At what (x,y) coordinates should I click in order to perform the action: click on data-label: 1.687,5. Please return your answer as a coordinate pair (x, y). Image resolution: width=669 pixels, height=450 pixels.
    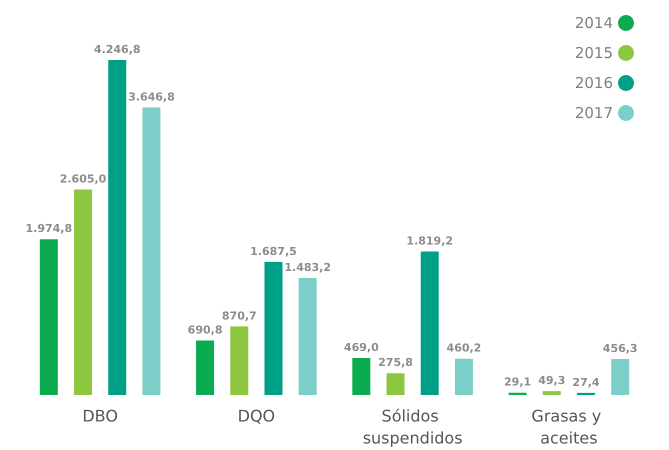
    Looking at the image, I should click on (273, 251).